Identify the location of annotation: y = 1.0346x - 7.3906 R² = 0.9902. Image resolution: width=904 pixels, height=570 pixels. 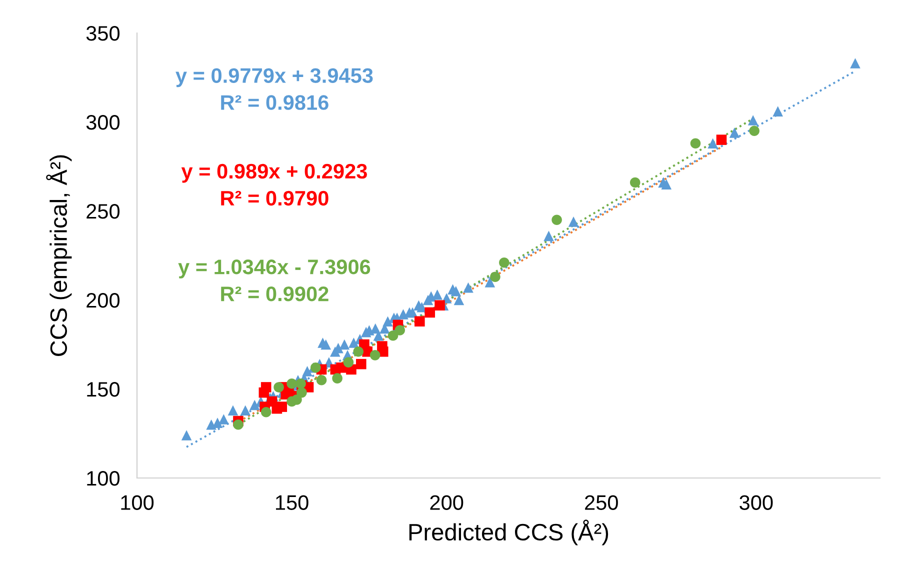
(274, 281).